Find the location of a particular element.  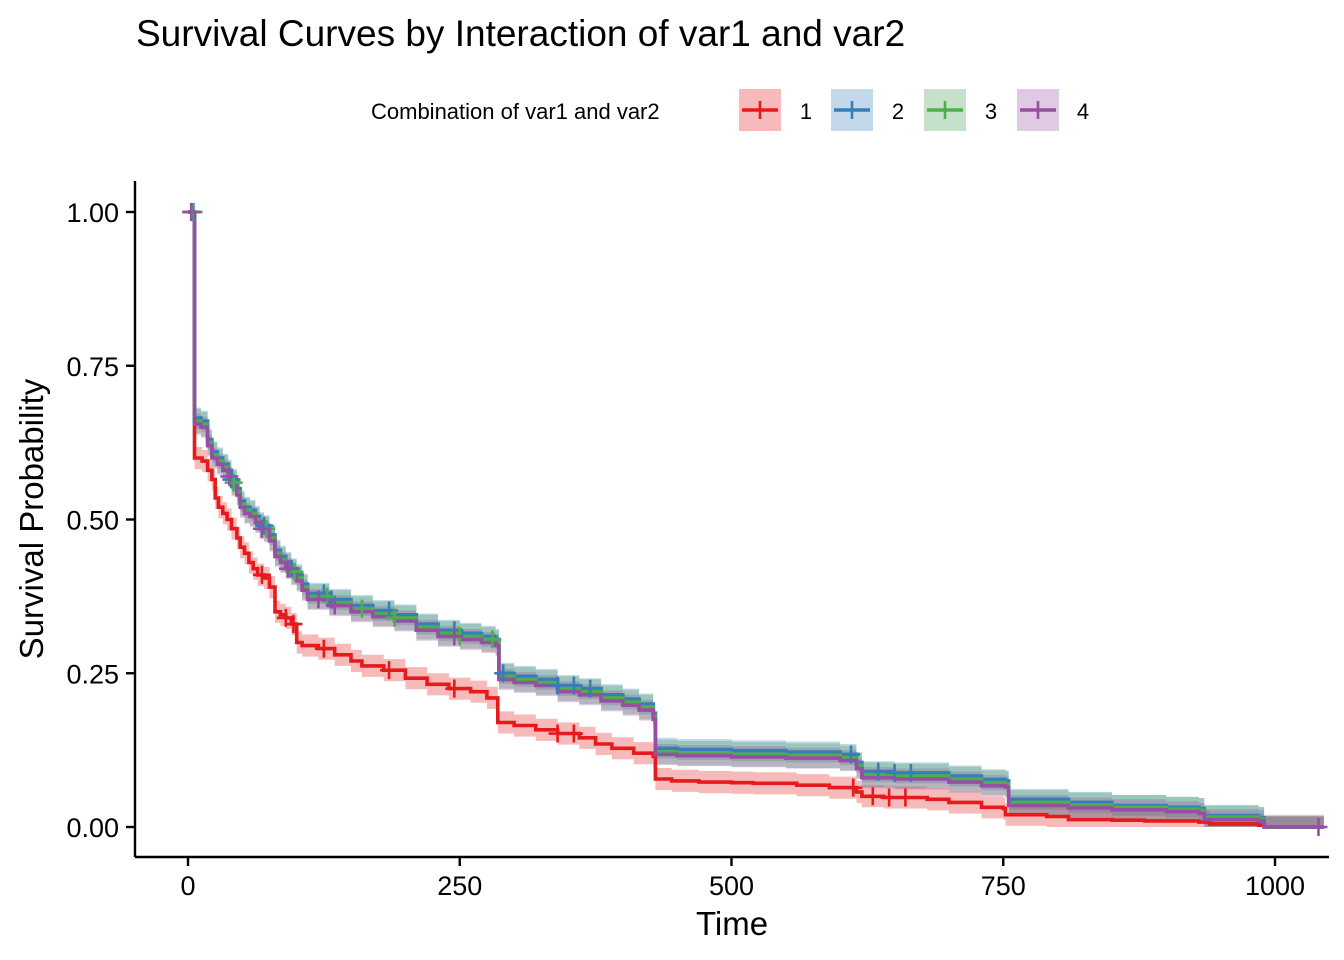

legend-label: 4 is located at coordinates (1083, 111).